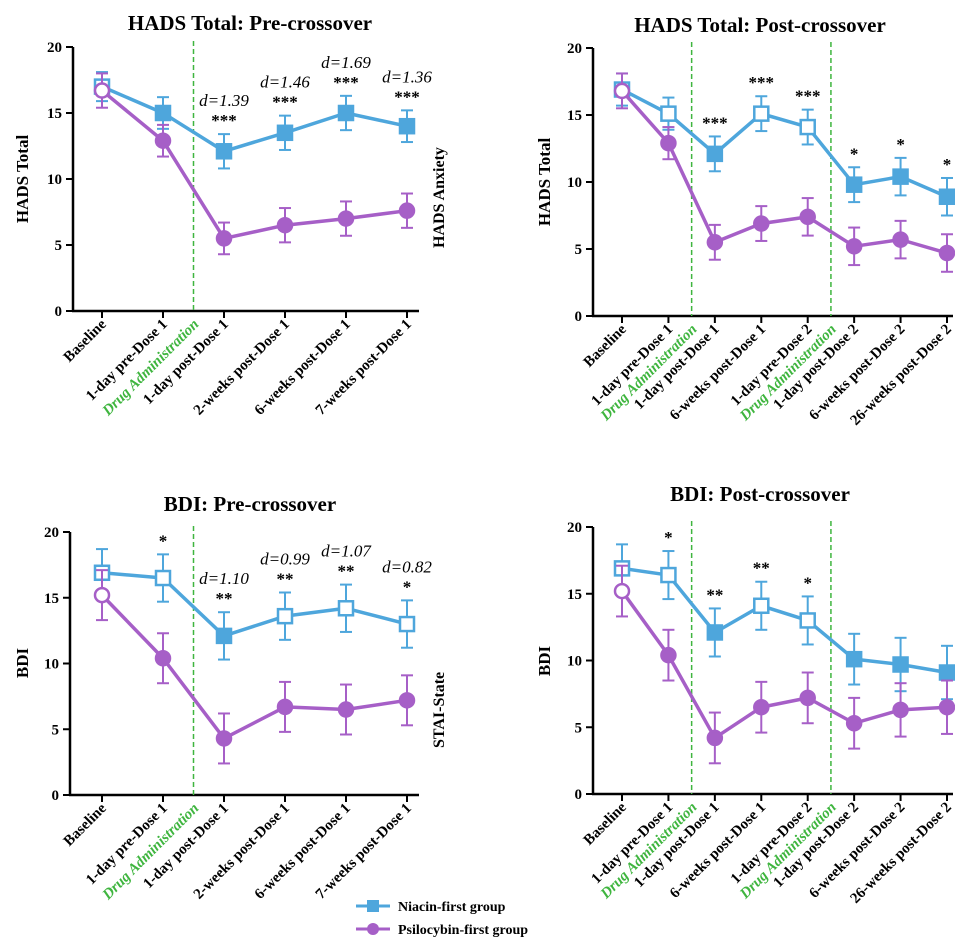 This screenshot has height=942, width=955. Describe the element at coordinates (452, 907) in the screenshot. I see `legend-niacin-label: Niacin-first group` at that location.